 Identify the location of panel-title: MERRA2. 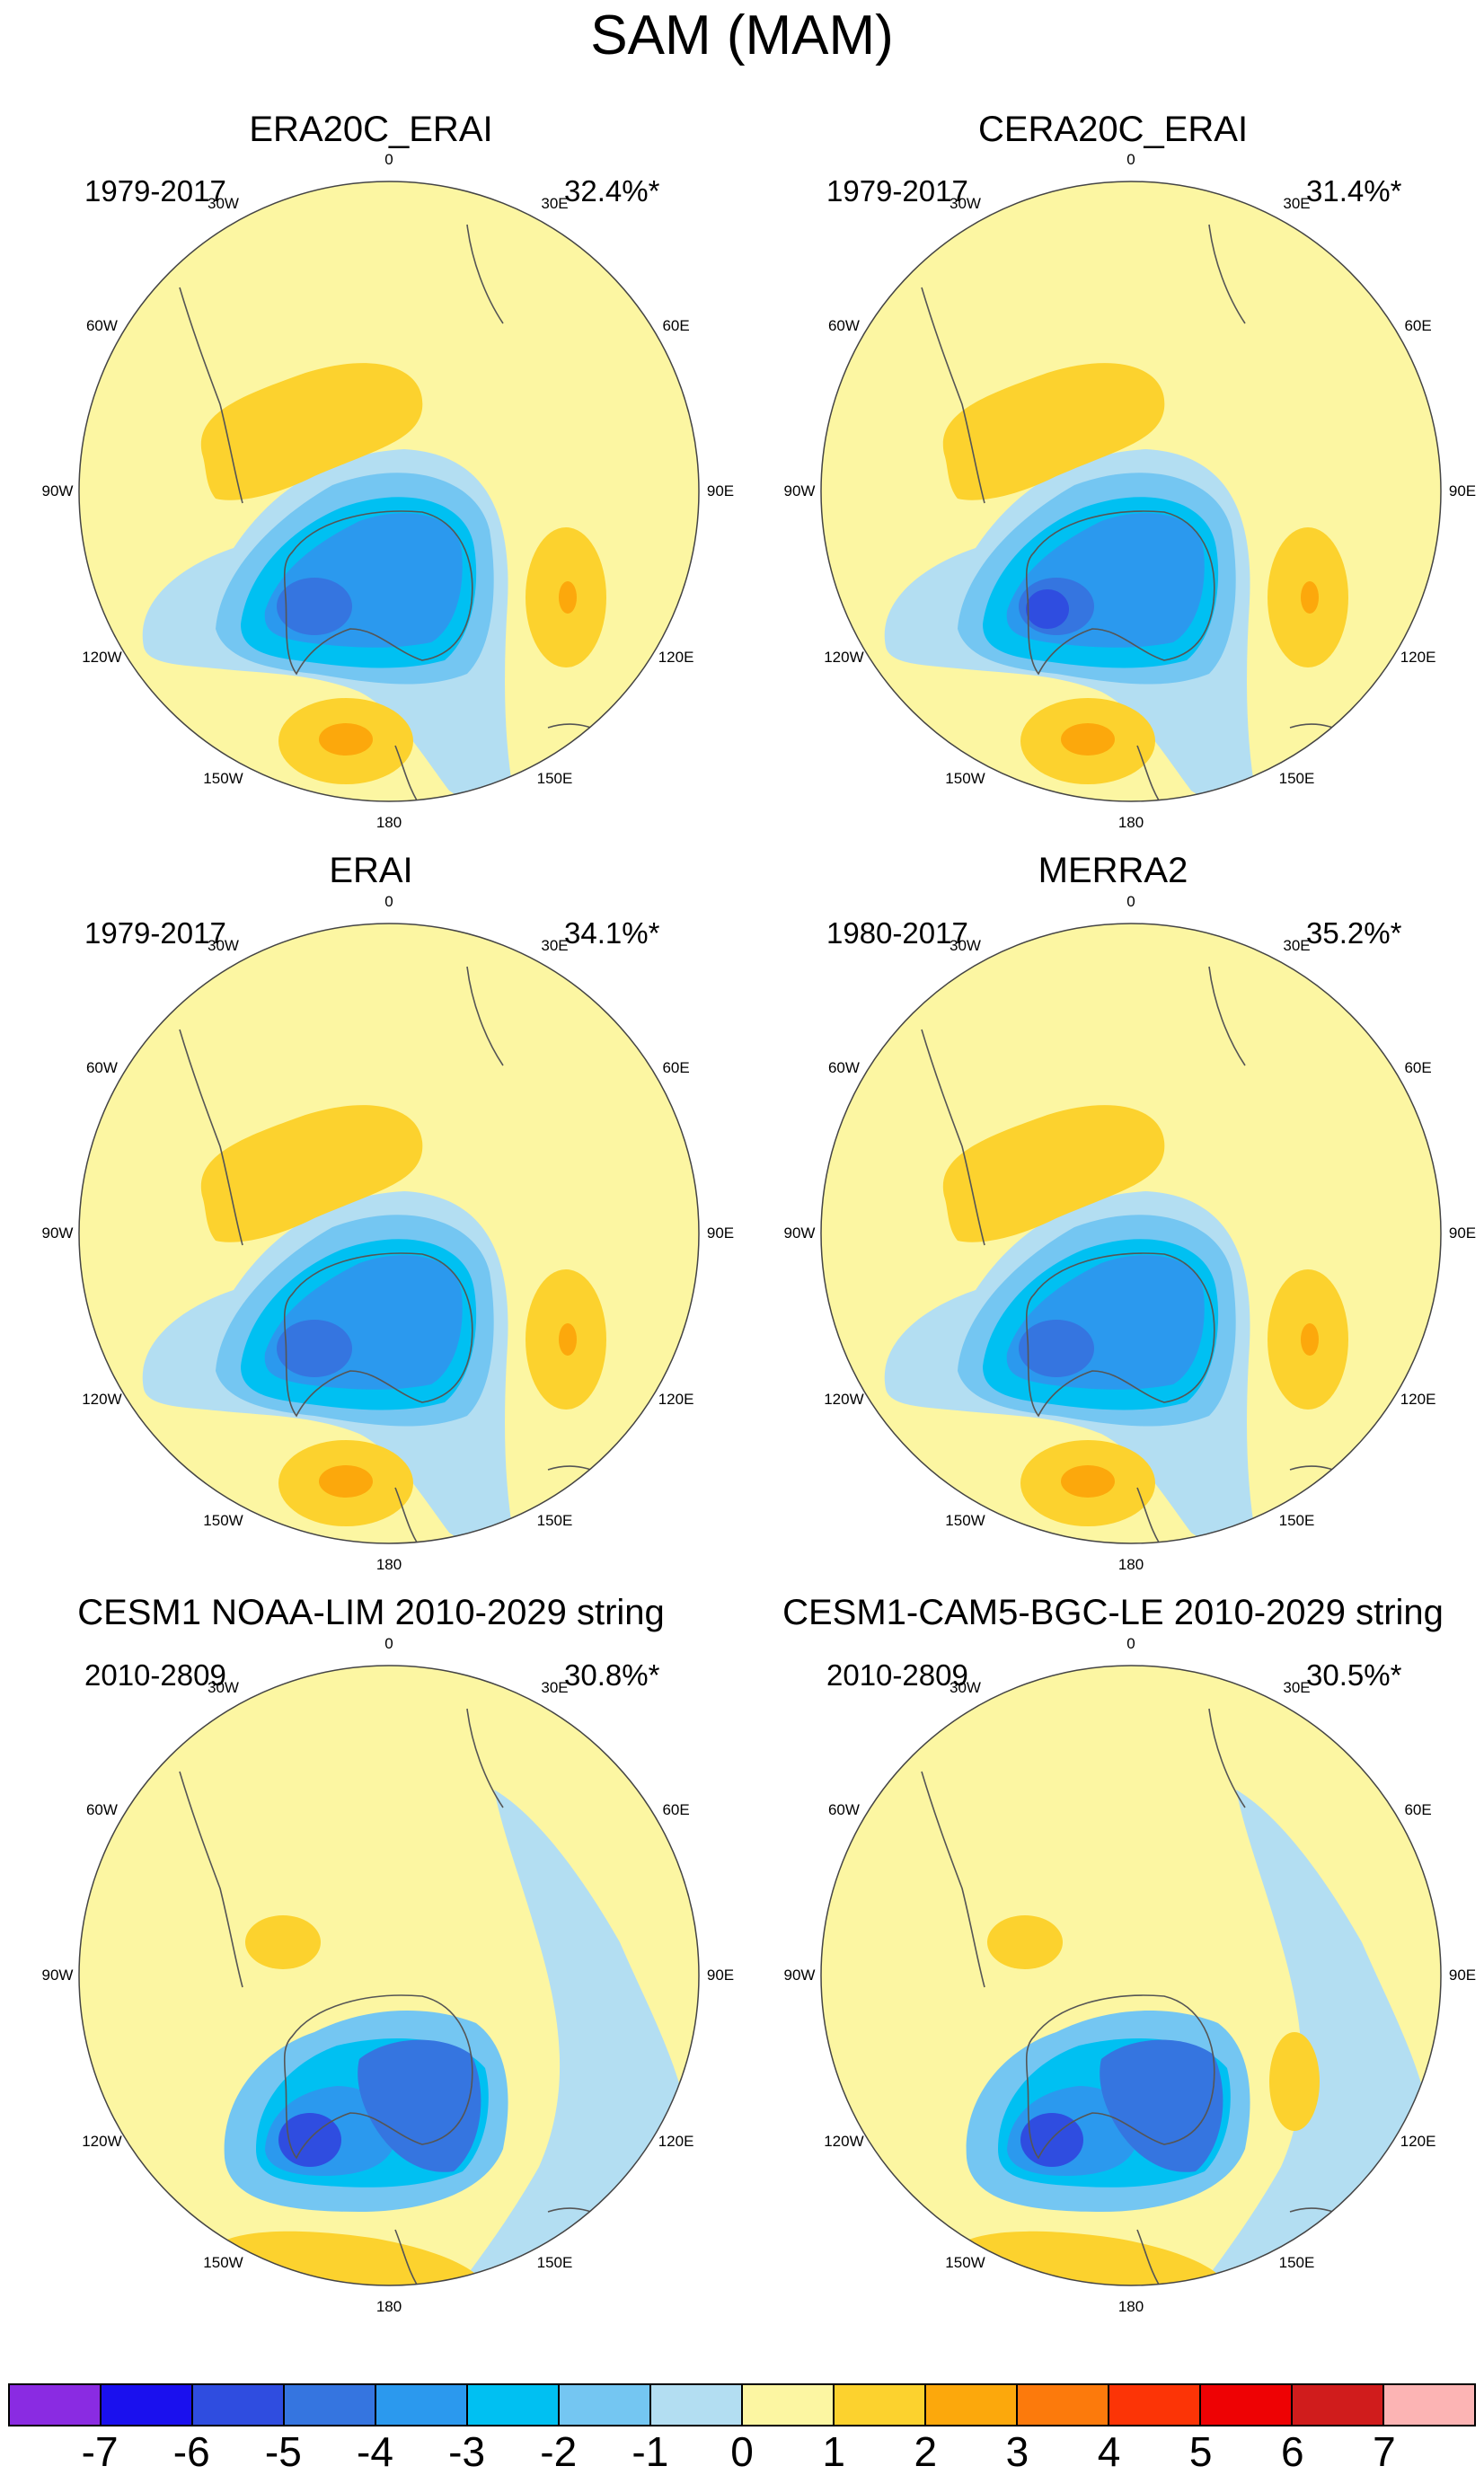
(1113, 871).